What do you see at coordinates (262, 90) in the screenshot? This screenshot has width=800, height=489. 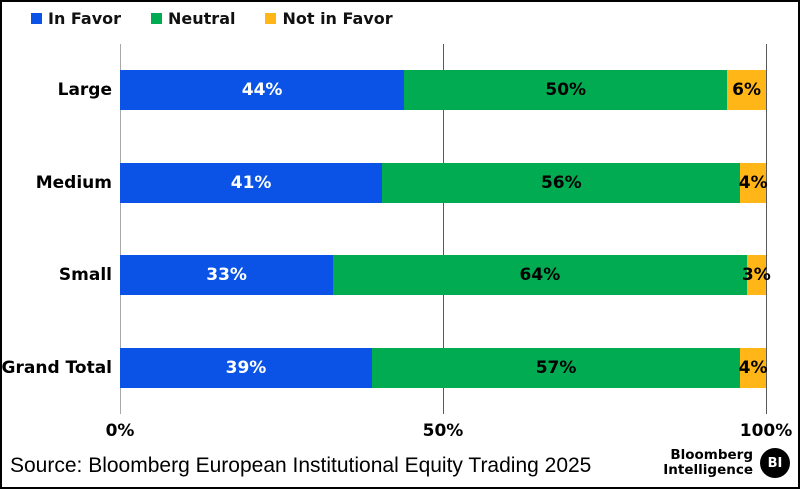 I see `bar-segment-in-favor: 44%` at bounding box center [262, 90].